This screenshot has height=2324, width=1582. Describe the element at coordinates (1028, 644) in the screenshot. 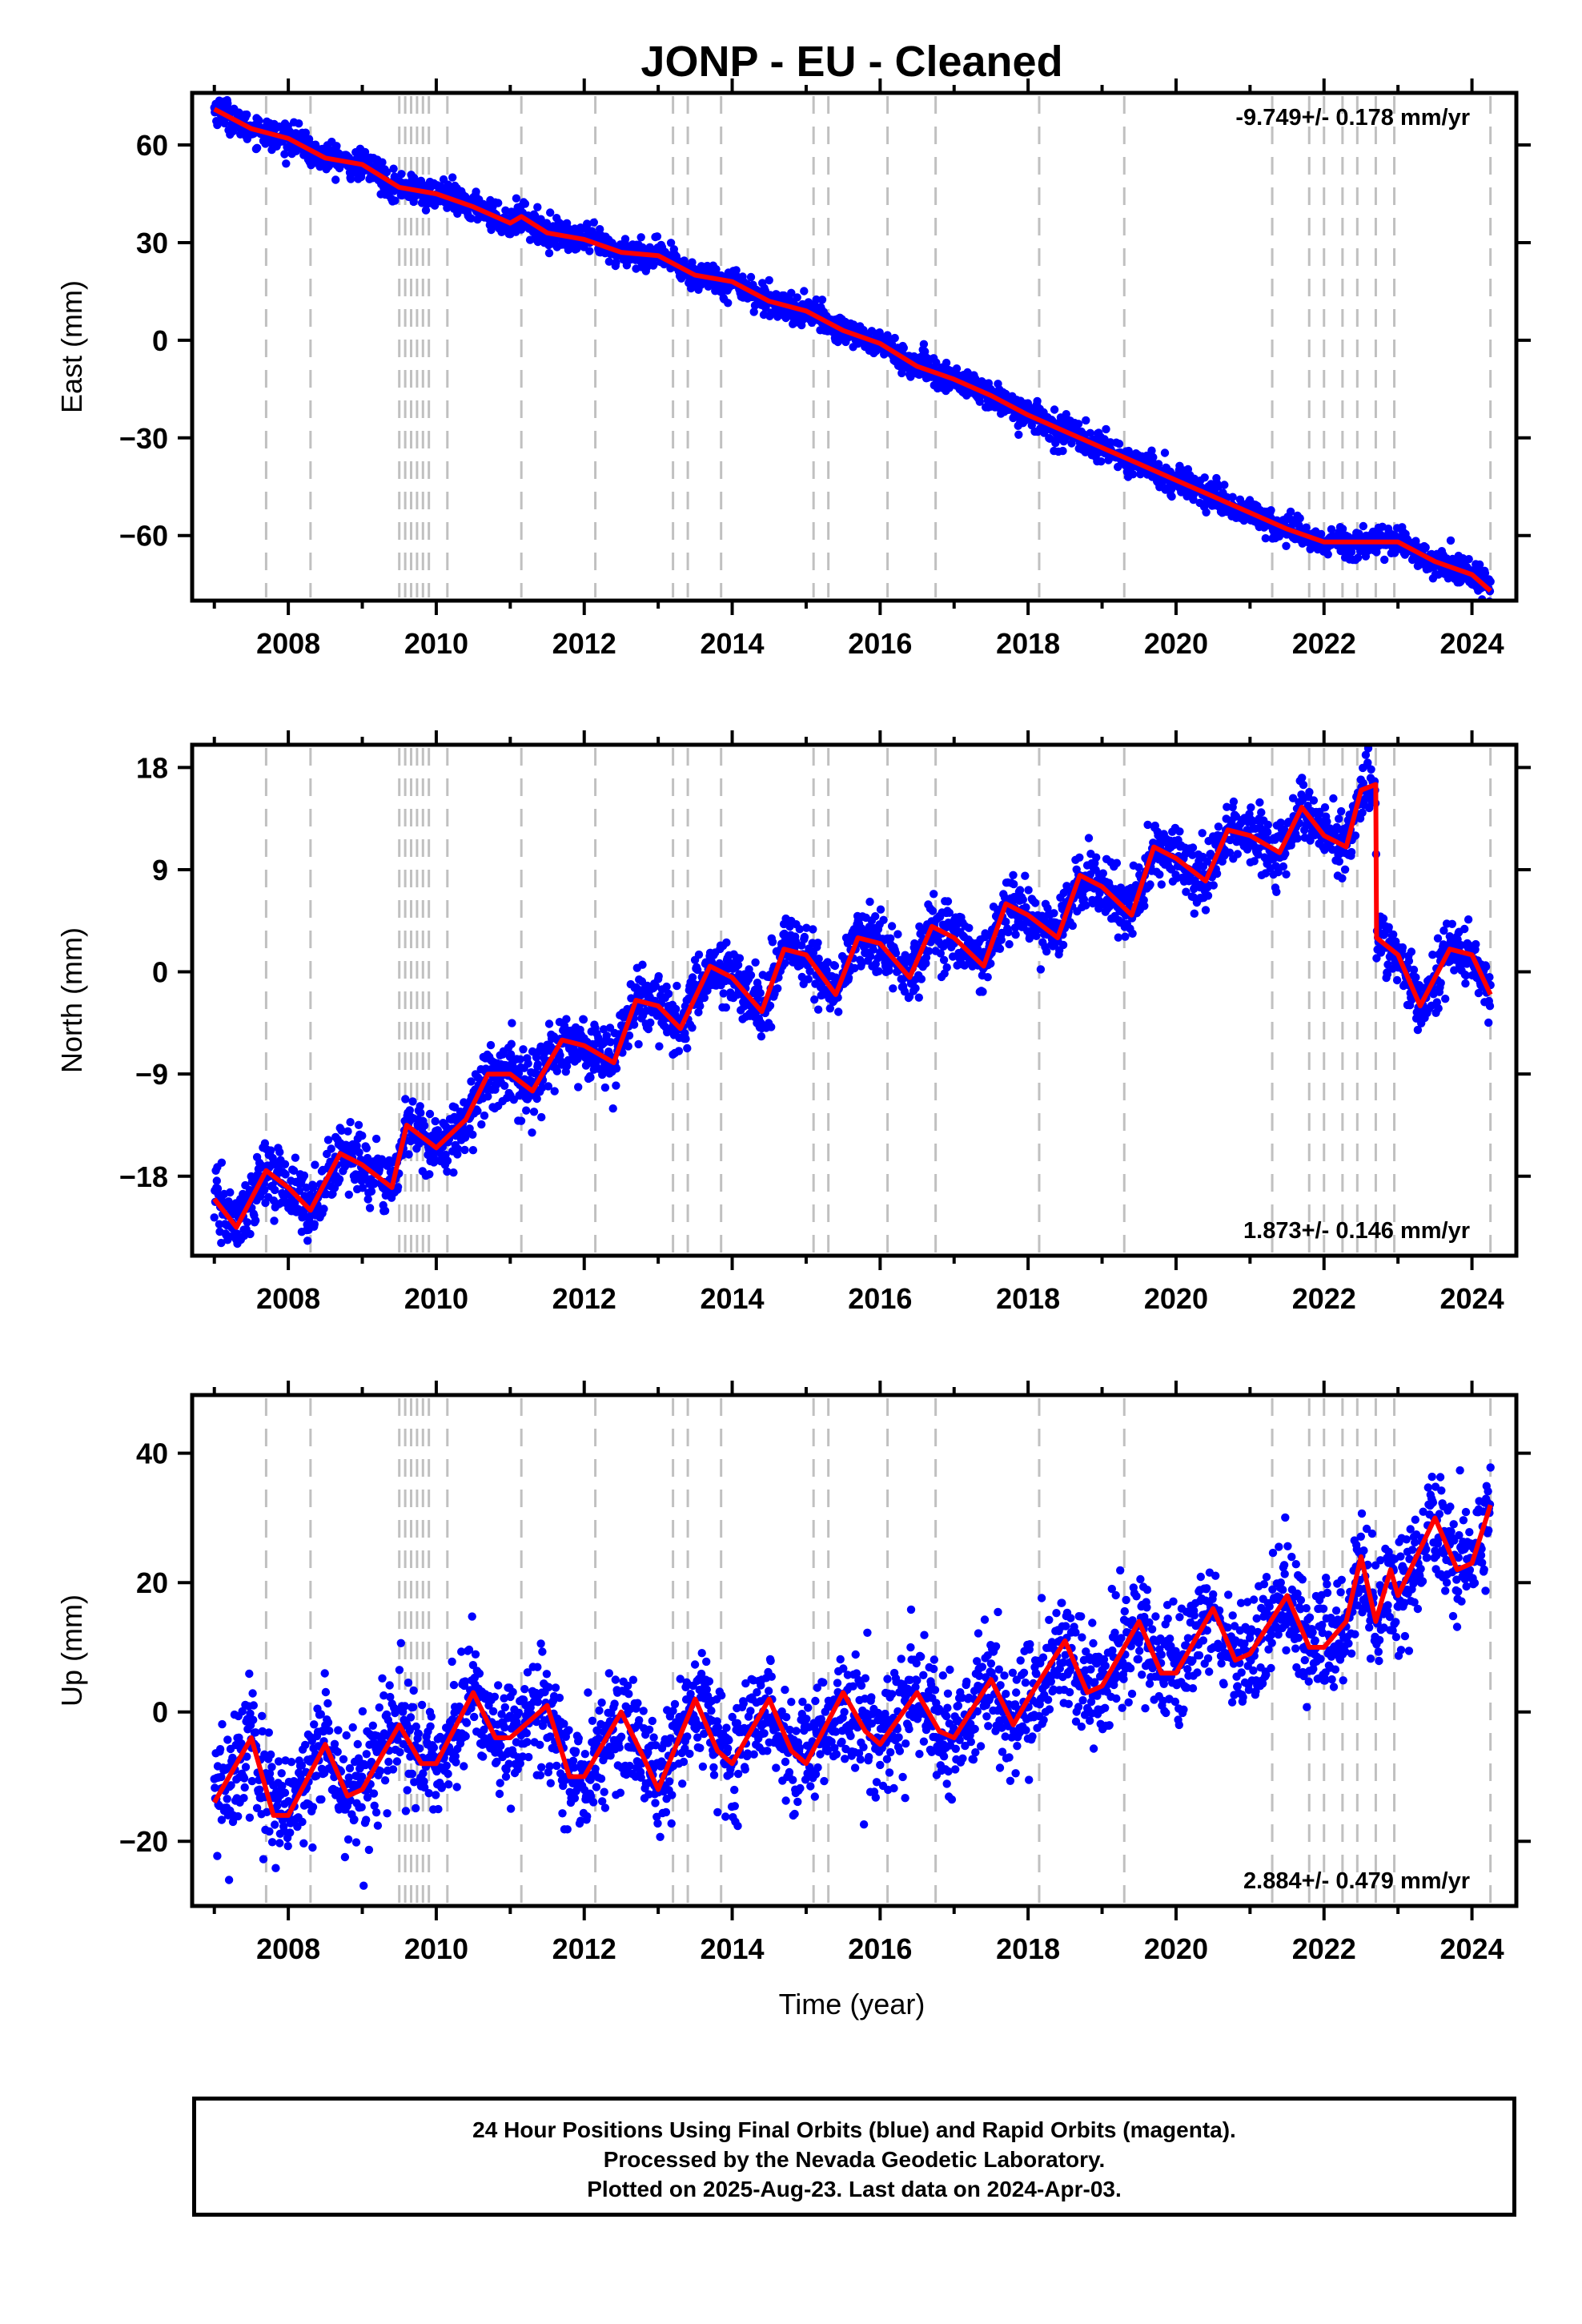

I see `x-tick-label: 2018` at that location.